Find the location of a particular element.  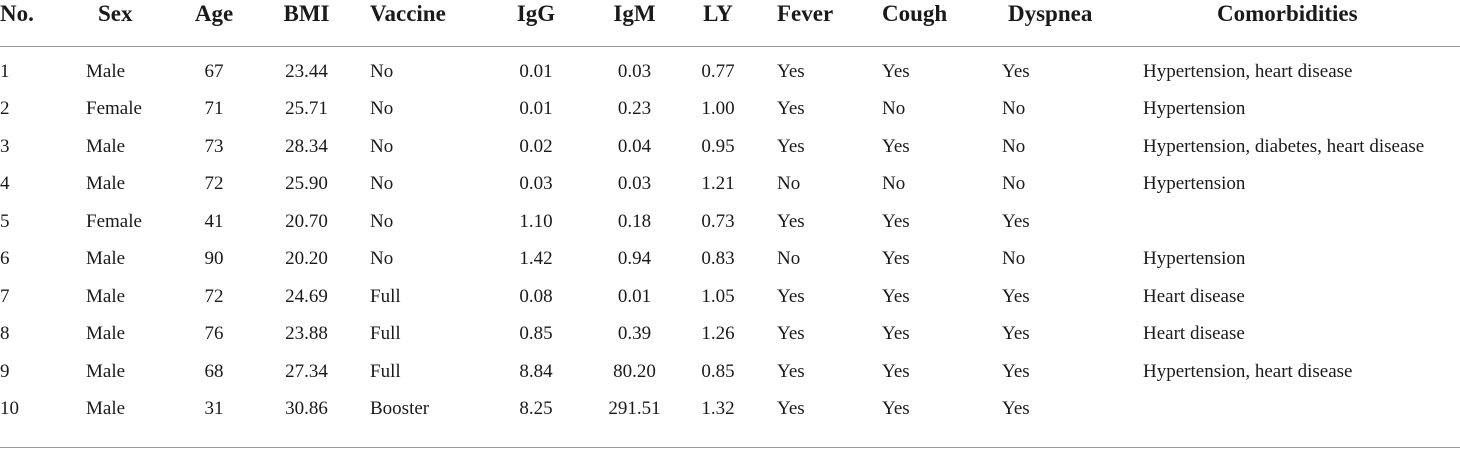

cell-cough: No is located at coordinates (894, 184).